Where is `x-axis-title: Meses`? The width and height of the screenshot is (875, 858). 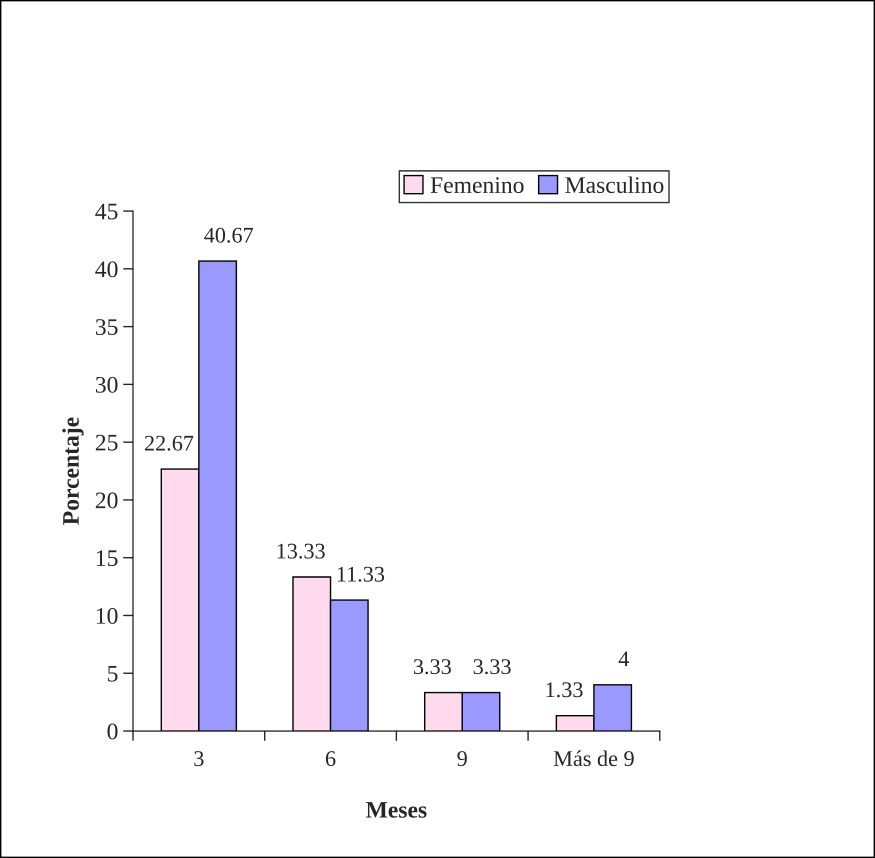
x-axis-title: Meses is located at coordinates (396, 810).